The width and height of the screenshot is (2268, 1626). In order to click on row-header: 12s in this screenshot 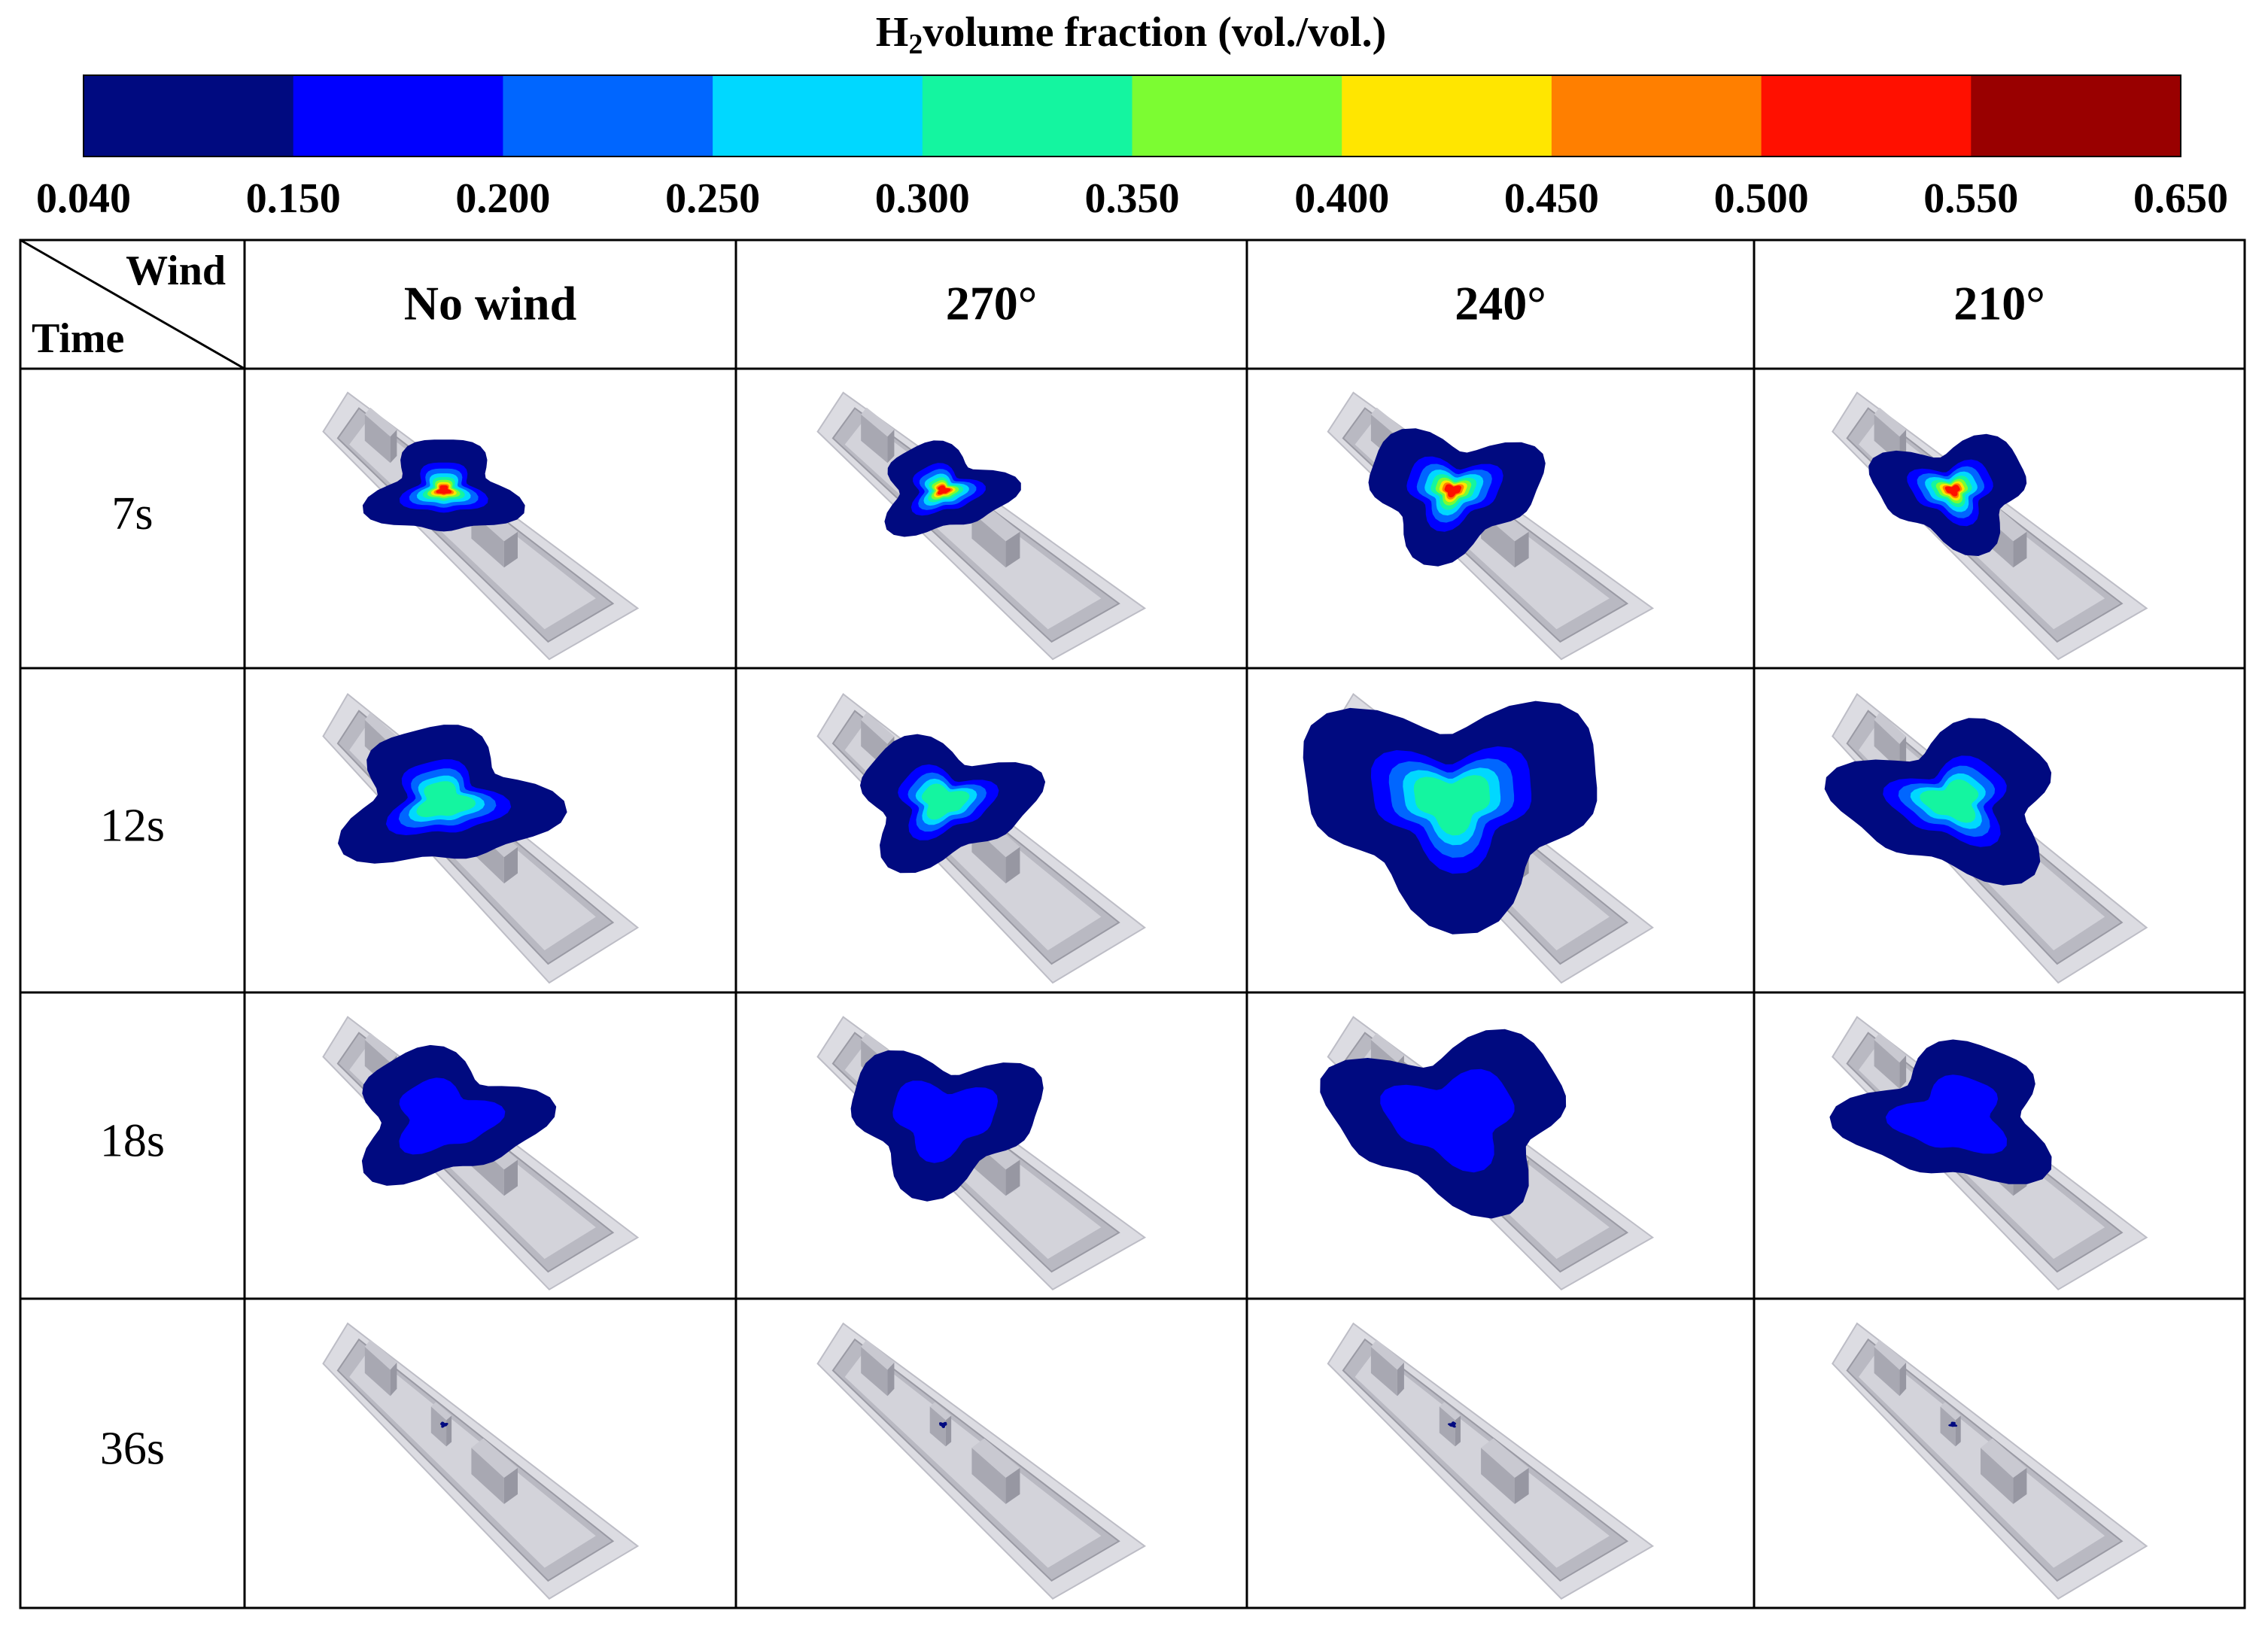, I will do `click(132, 826)`.